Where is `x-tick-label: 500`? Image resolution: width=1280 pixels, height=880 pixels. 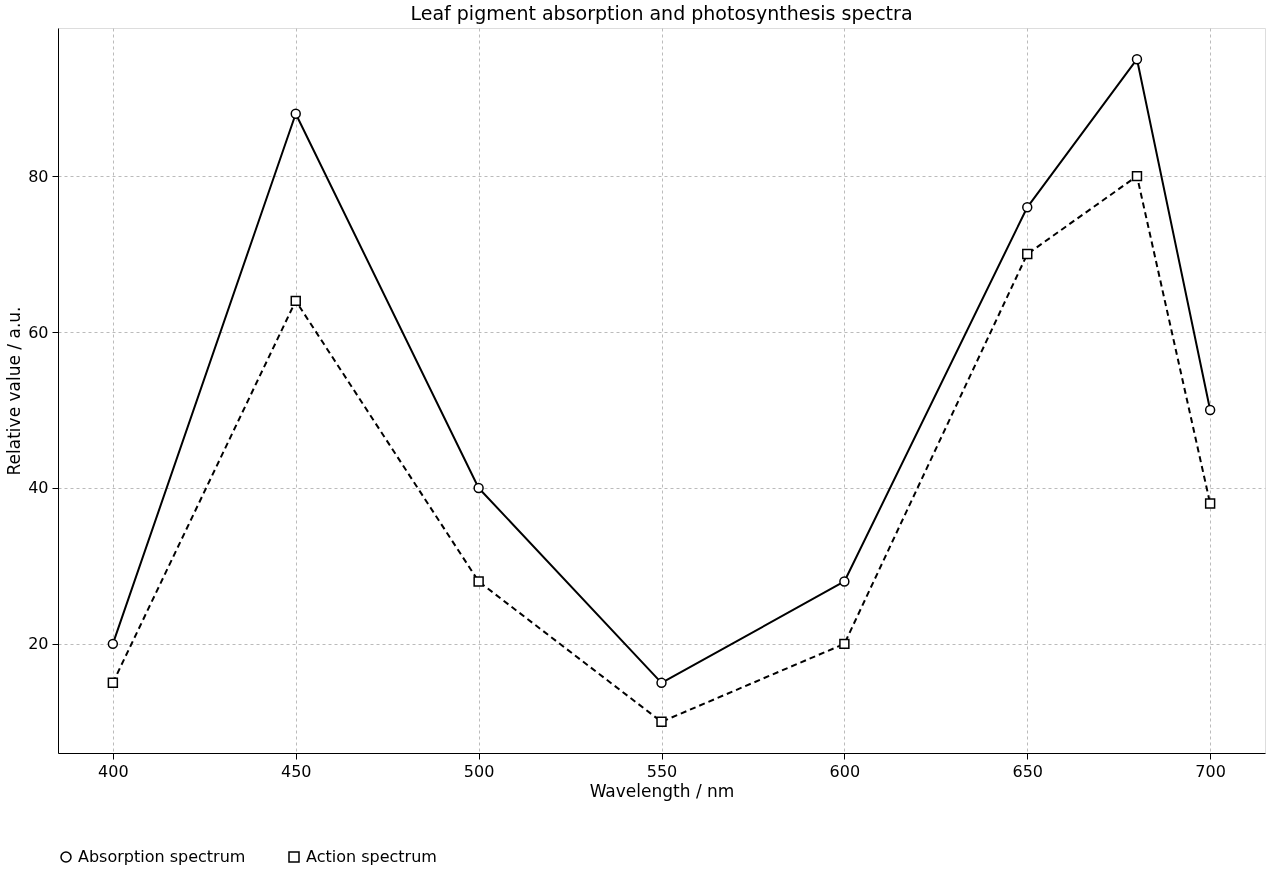
x-tick-label: 500 is located at coordinates (479, 771).